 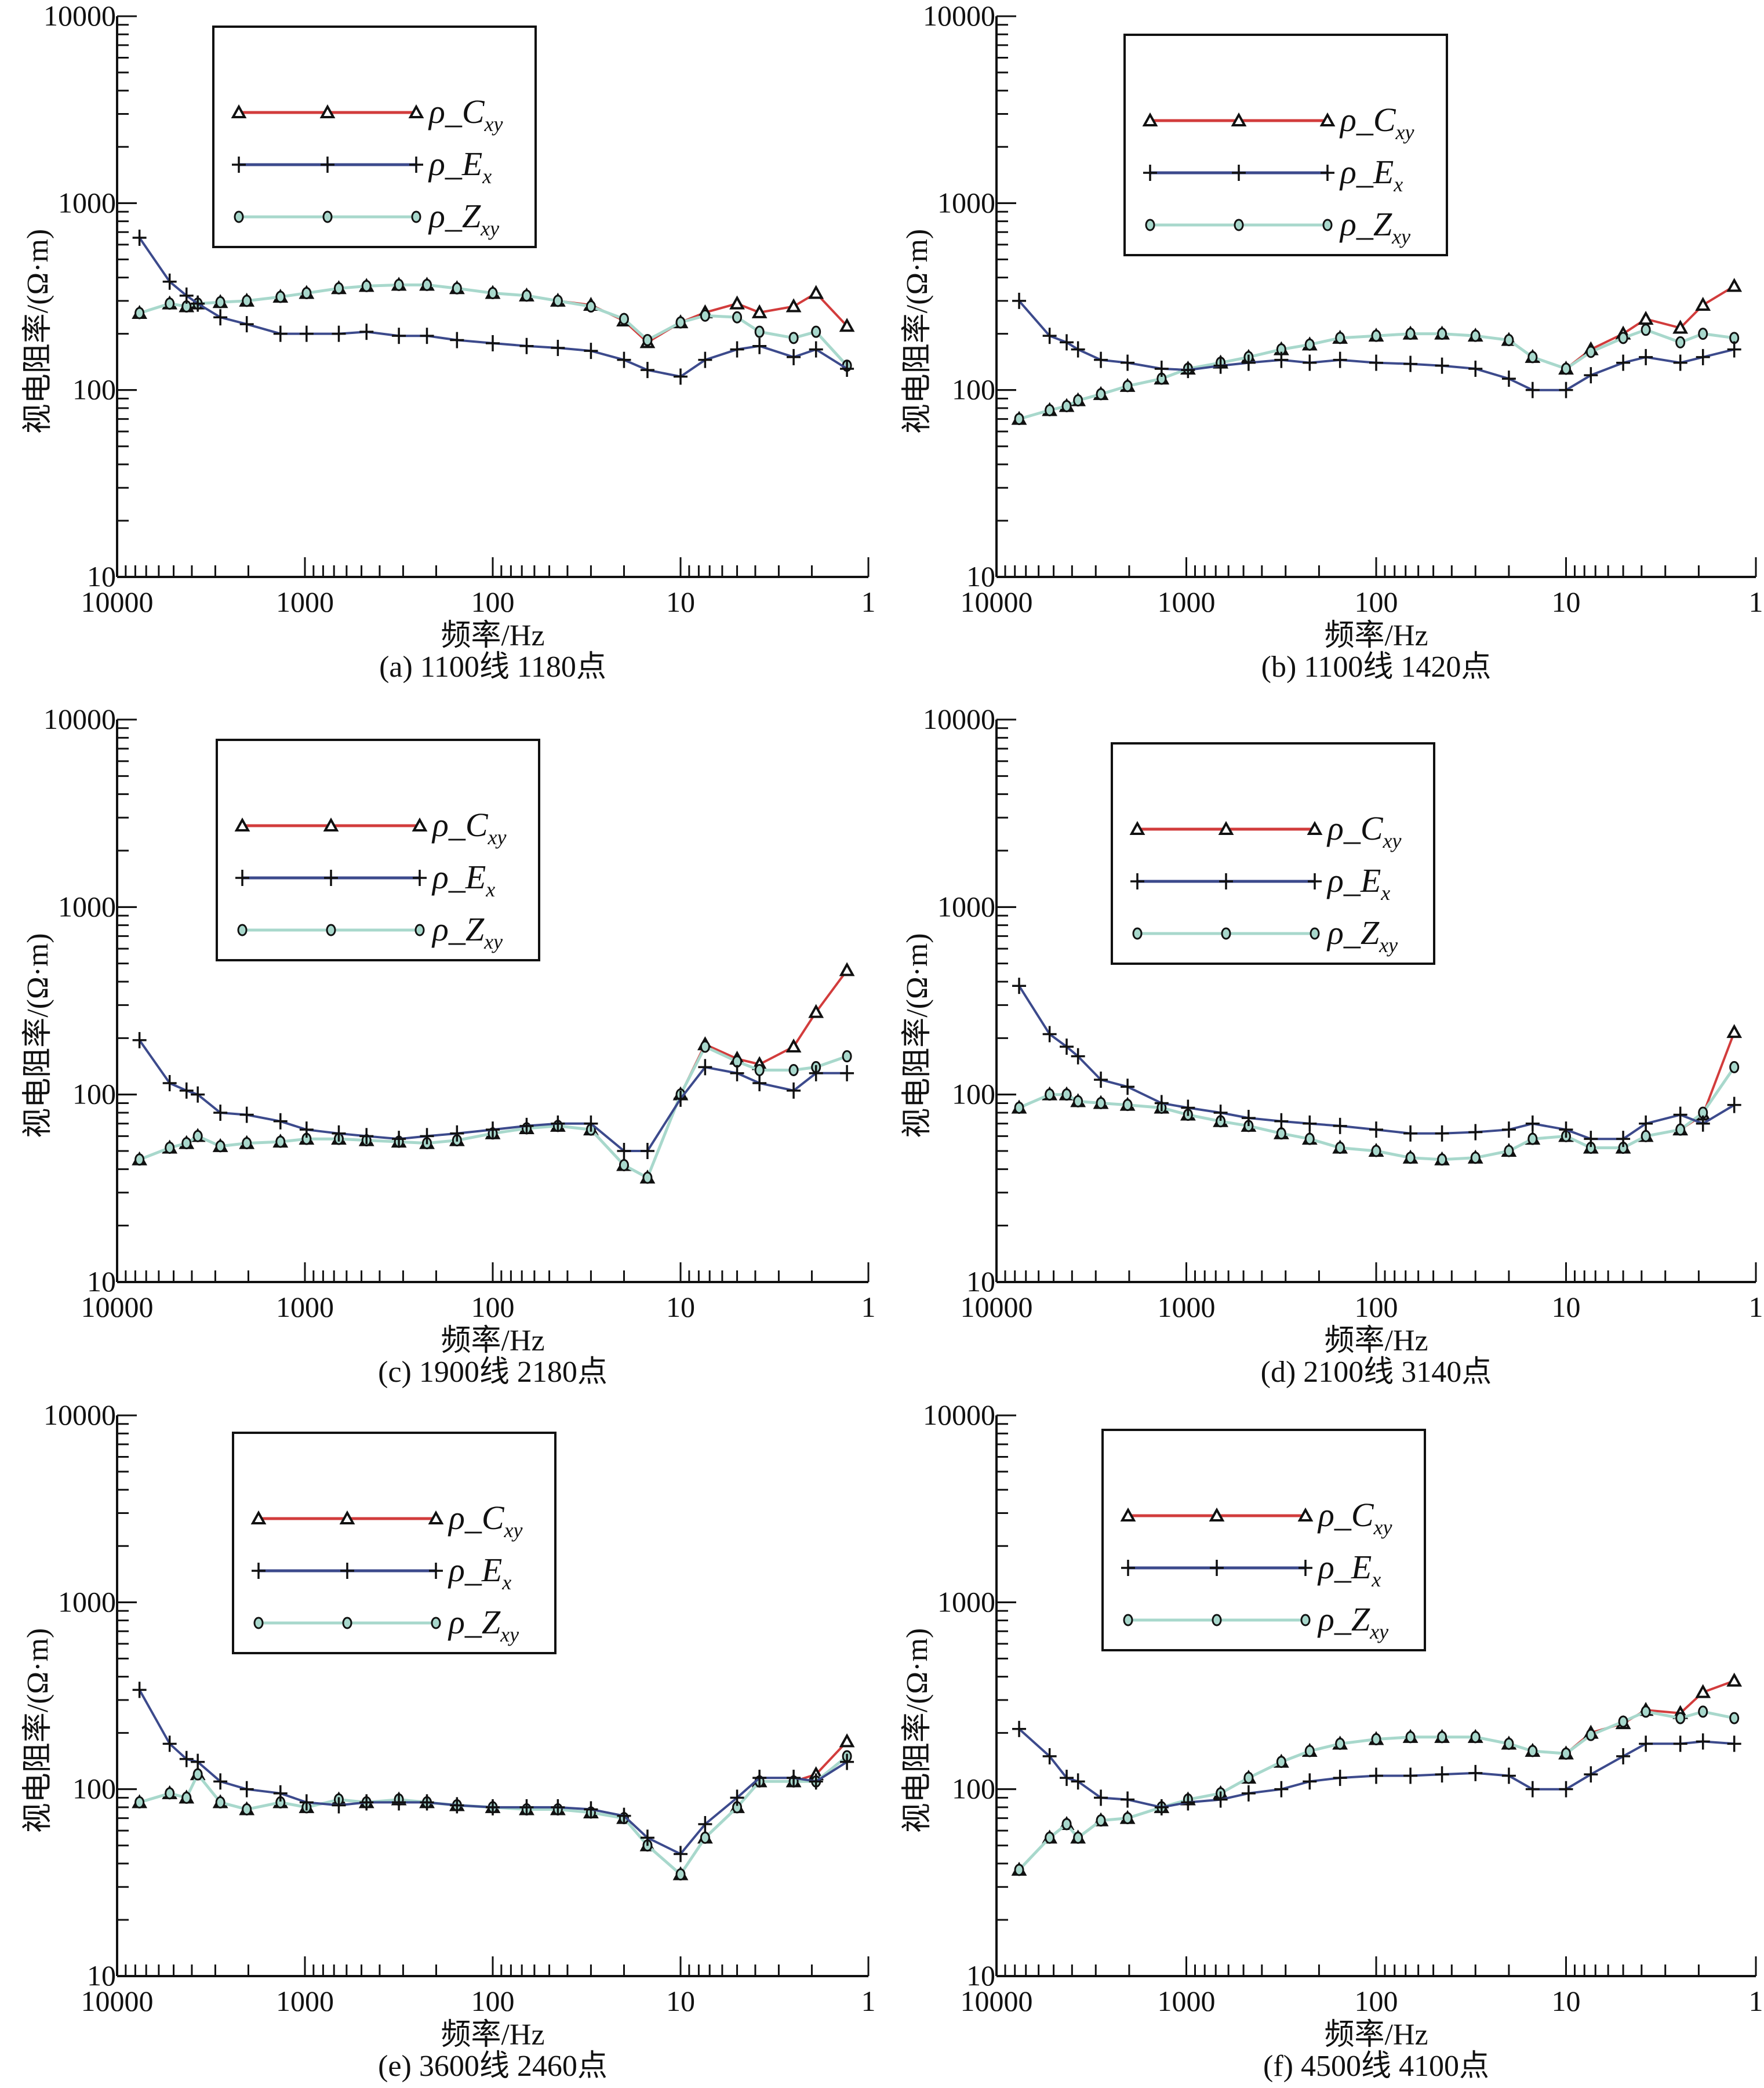 I want to click on chart-caption: (f) 4500线 4100点, so click(x=1376, y=2066).